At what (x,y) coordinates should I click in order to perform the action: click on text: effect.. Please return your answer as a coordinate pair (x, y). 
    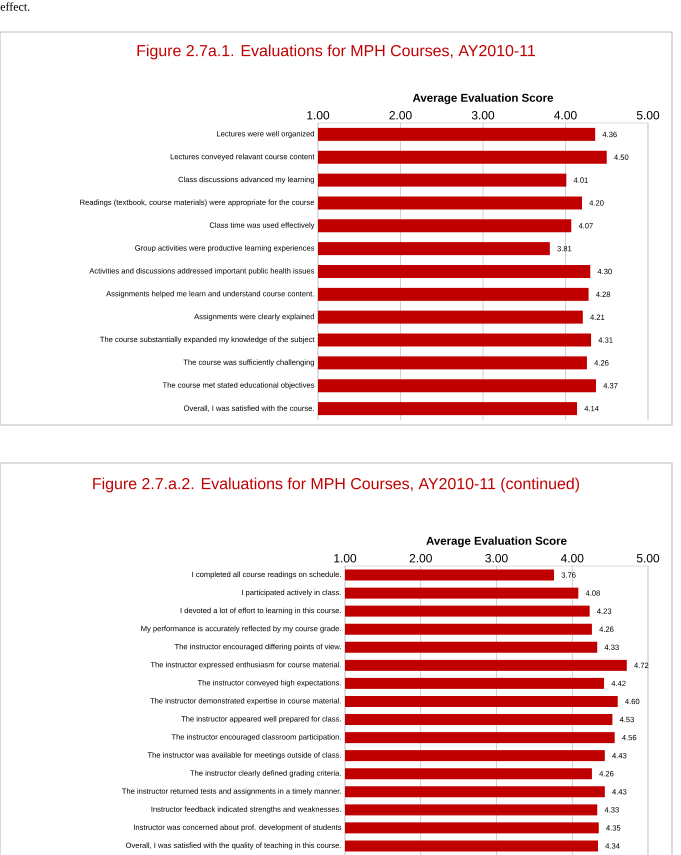
    Looking at the image, I should click on (15, 6).